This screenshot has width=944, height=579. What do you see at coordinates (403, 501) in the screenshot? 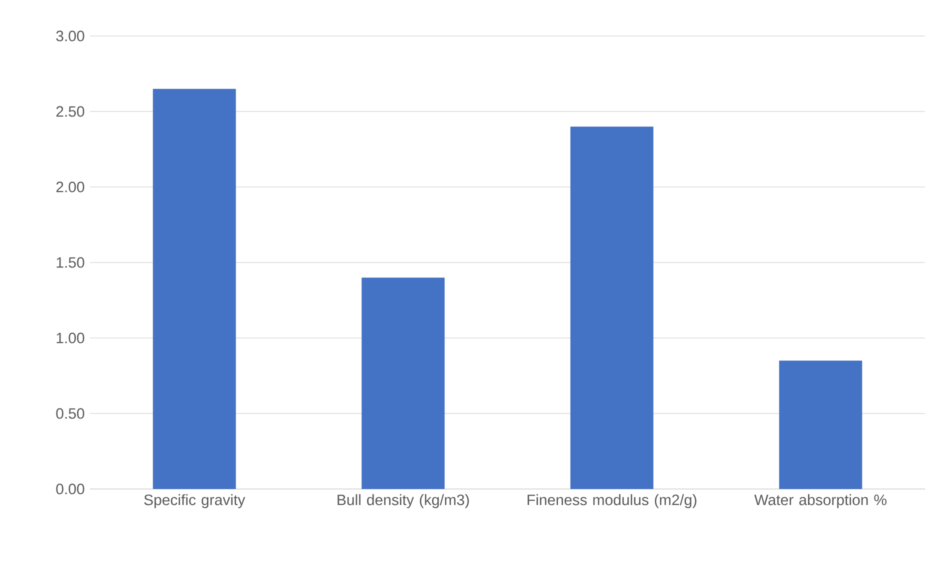
I see `x-tick-label: Bull density (kg/m3)` at bounding box center [403, 501].